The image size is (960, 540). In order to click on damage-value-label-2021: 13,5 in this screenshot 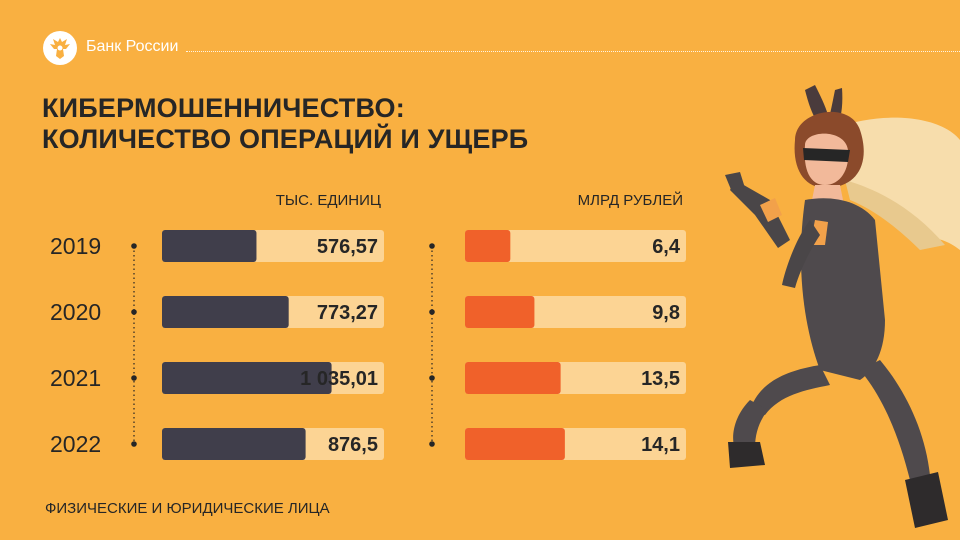, I will do `click(660, 379)`.